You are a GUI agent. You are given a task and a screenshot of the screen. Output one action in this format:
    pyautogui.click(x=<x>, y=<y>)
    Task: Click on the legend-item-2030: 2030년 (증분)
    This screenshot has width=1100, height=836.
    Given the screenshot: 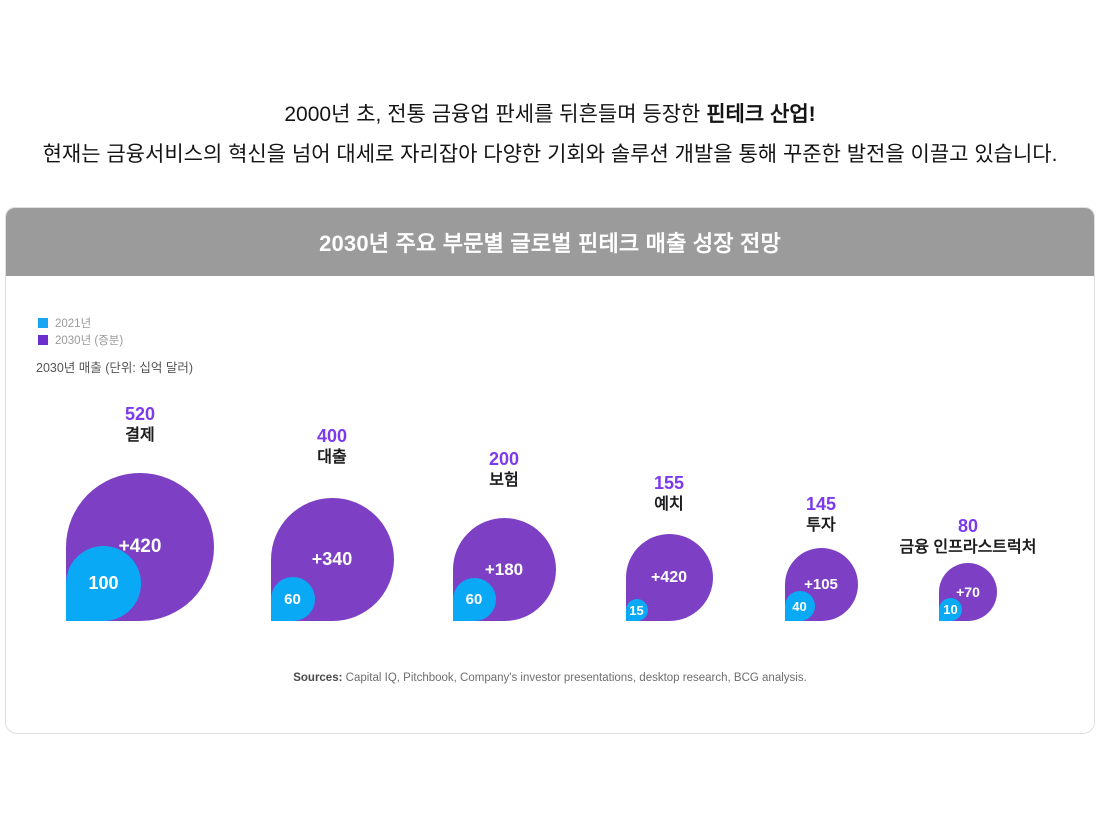 What is the action you would take?
    pyautogui.click(x=80, y=339)
    